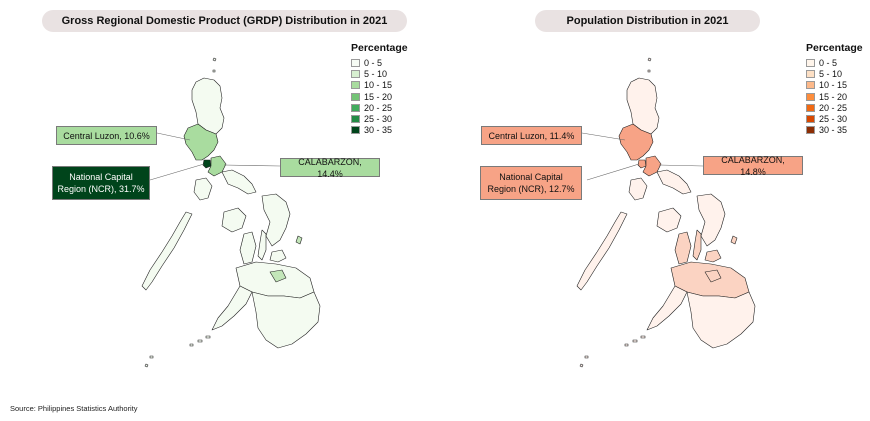  I want to click on callout-calabarzon: CALABARZON, 14.8%, so click(753, 165).